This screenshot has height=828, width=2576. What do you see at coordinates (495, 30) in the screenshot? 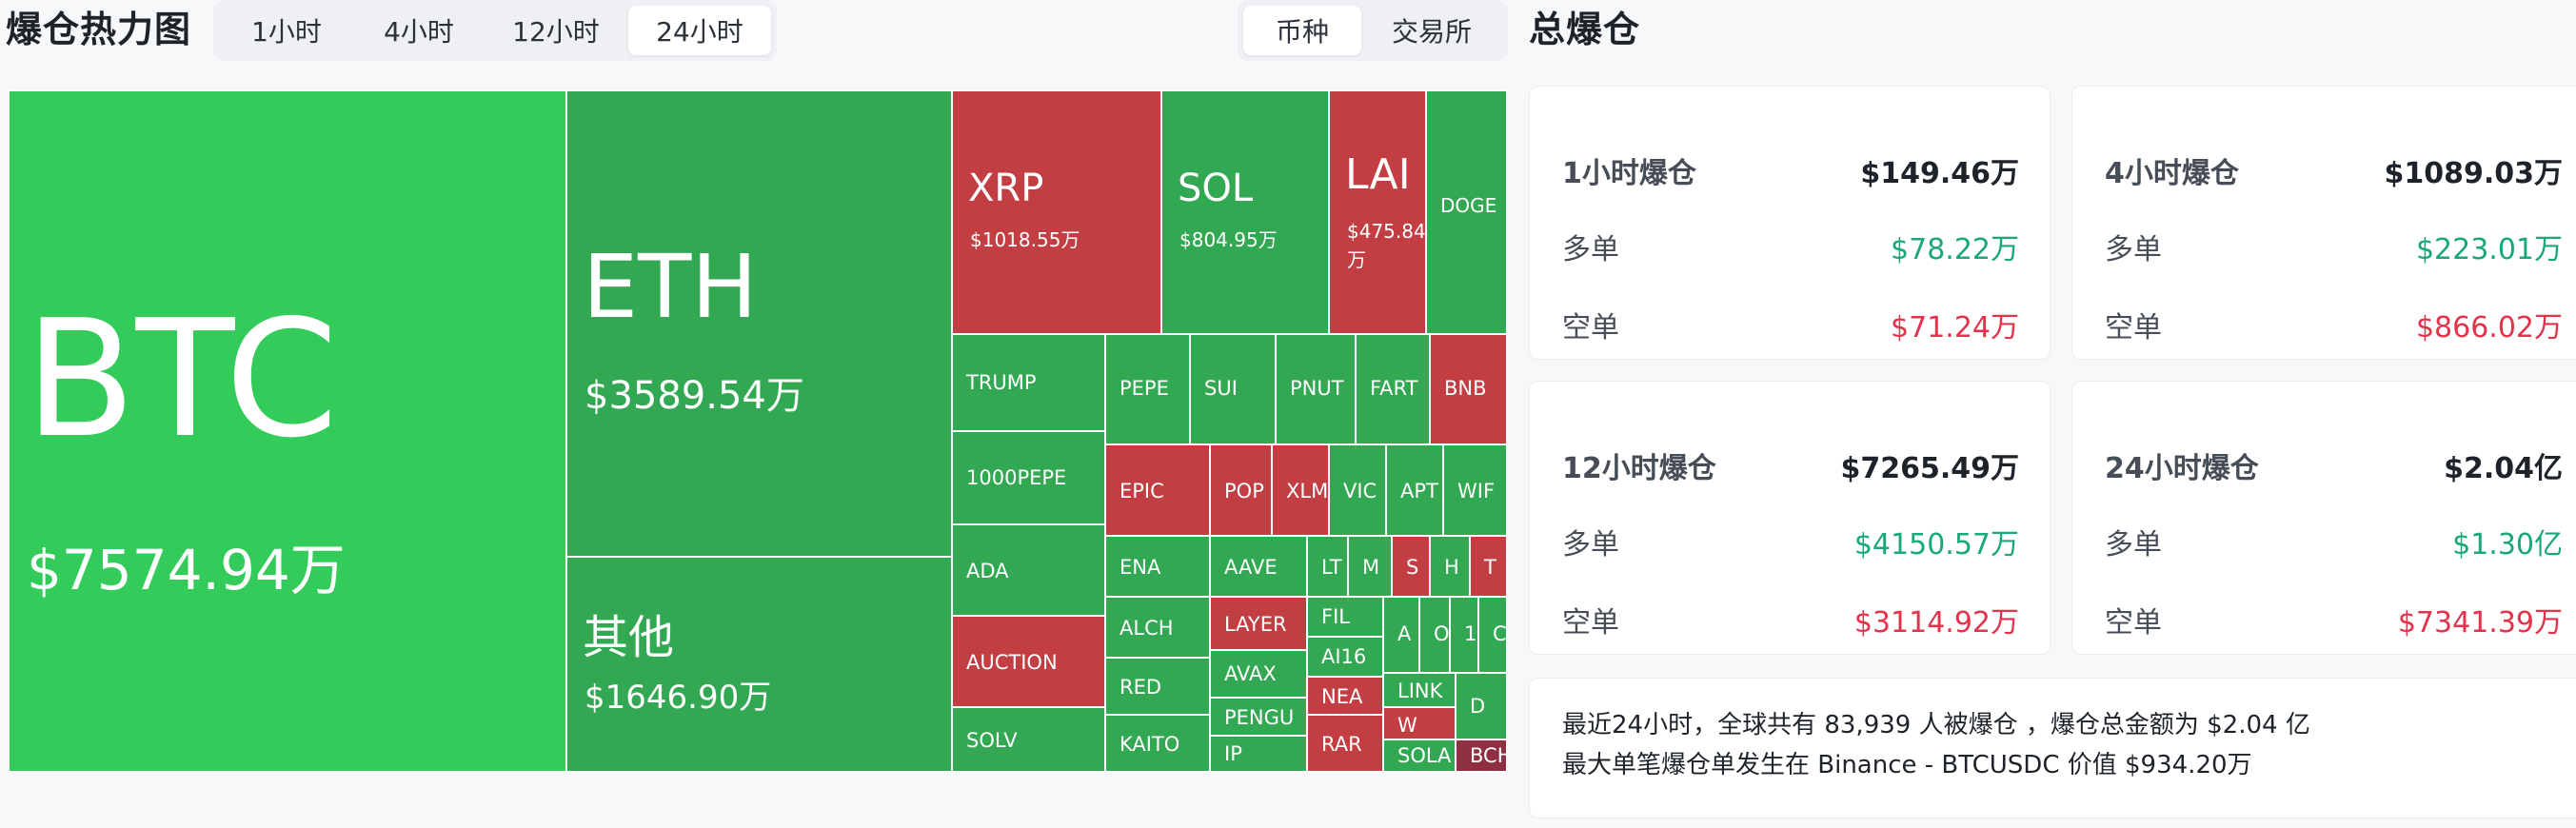
I see `time-range-tabs: 1小时 4小时 12小时 24小时` at bounding box center [495, 30].